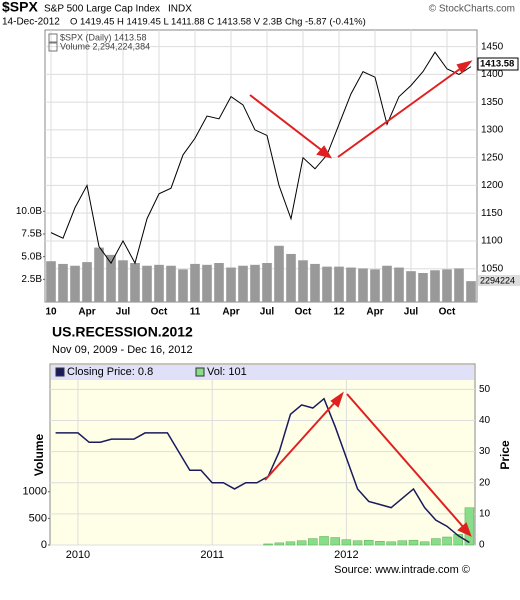 The height and width of the screenshot is (600, 520). I want to click on x-tick-label: 2010, so click(78, 555).